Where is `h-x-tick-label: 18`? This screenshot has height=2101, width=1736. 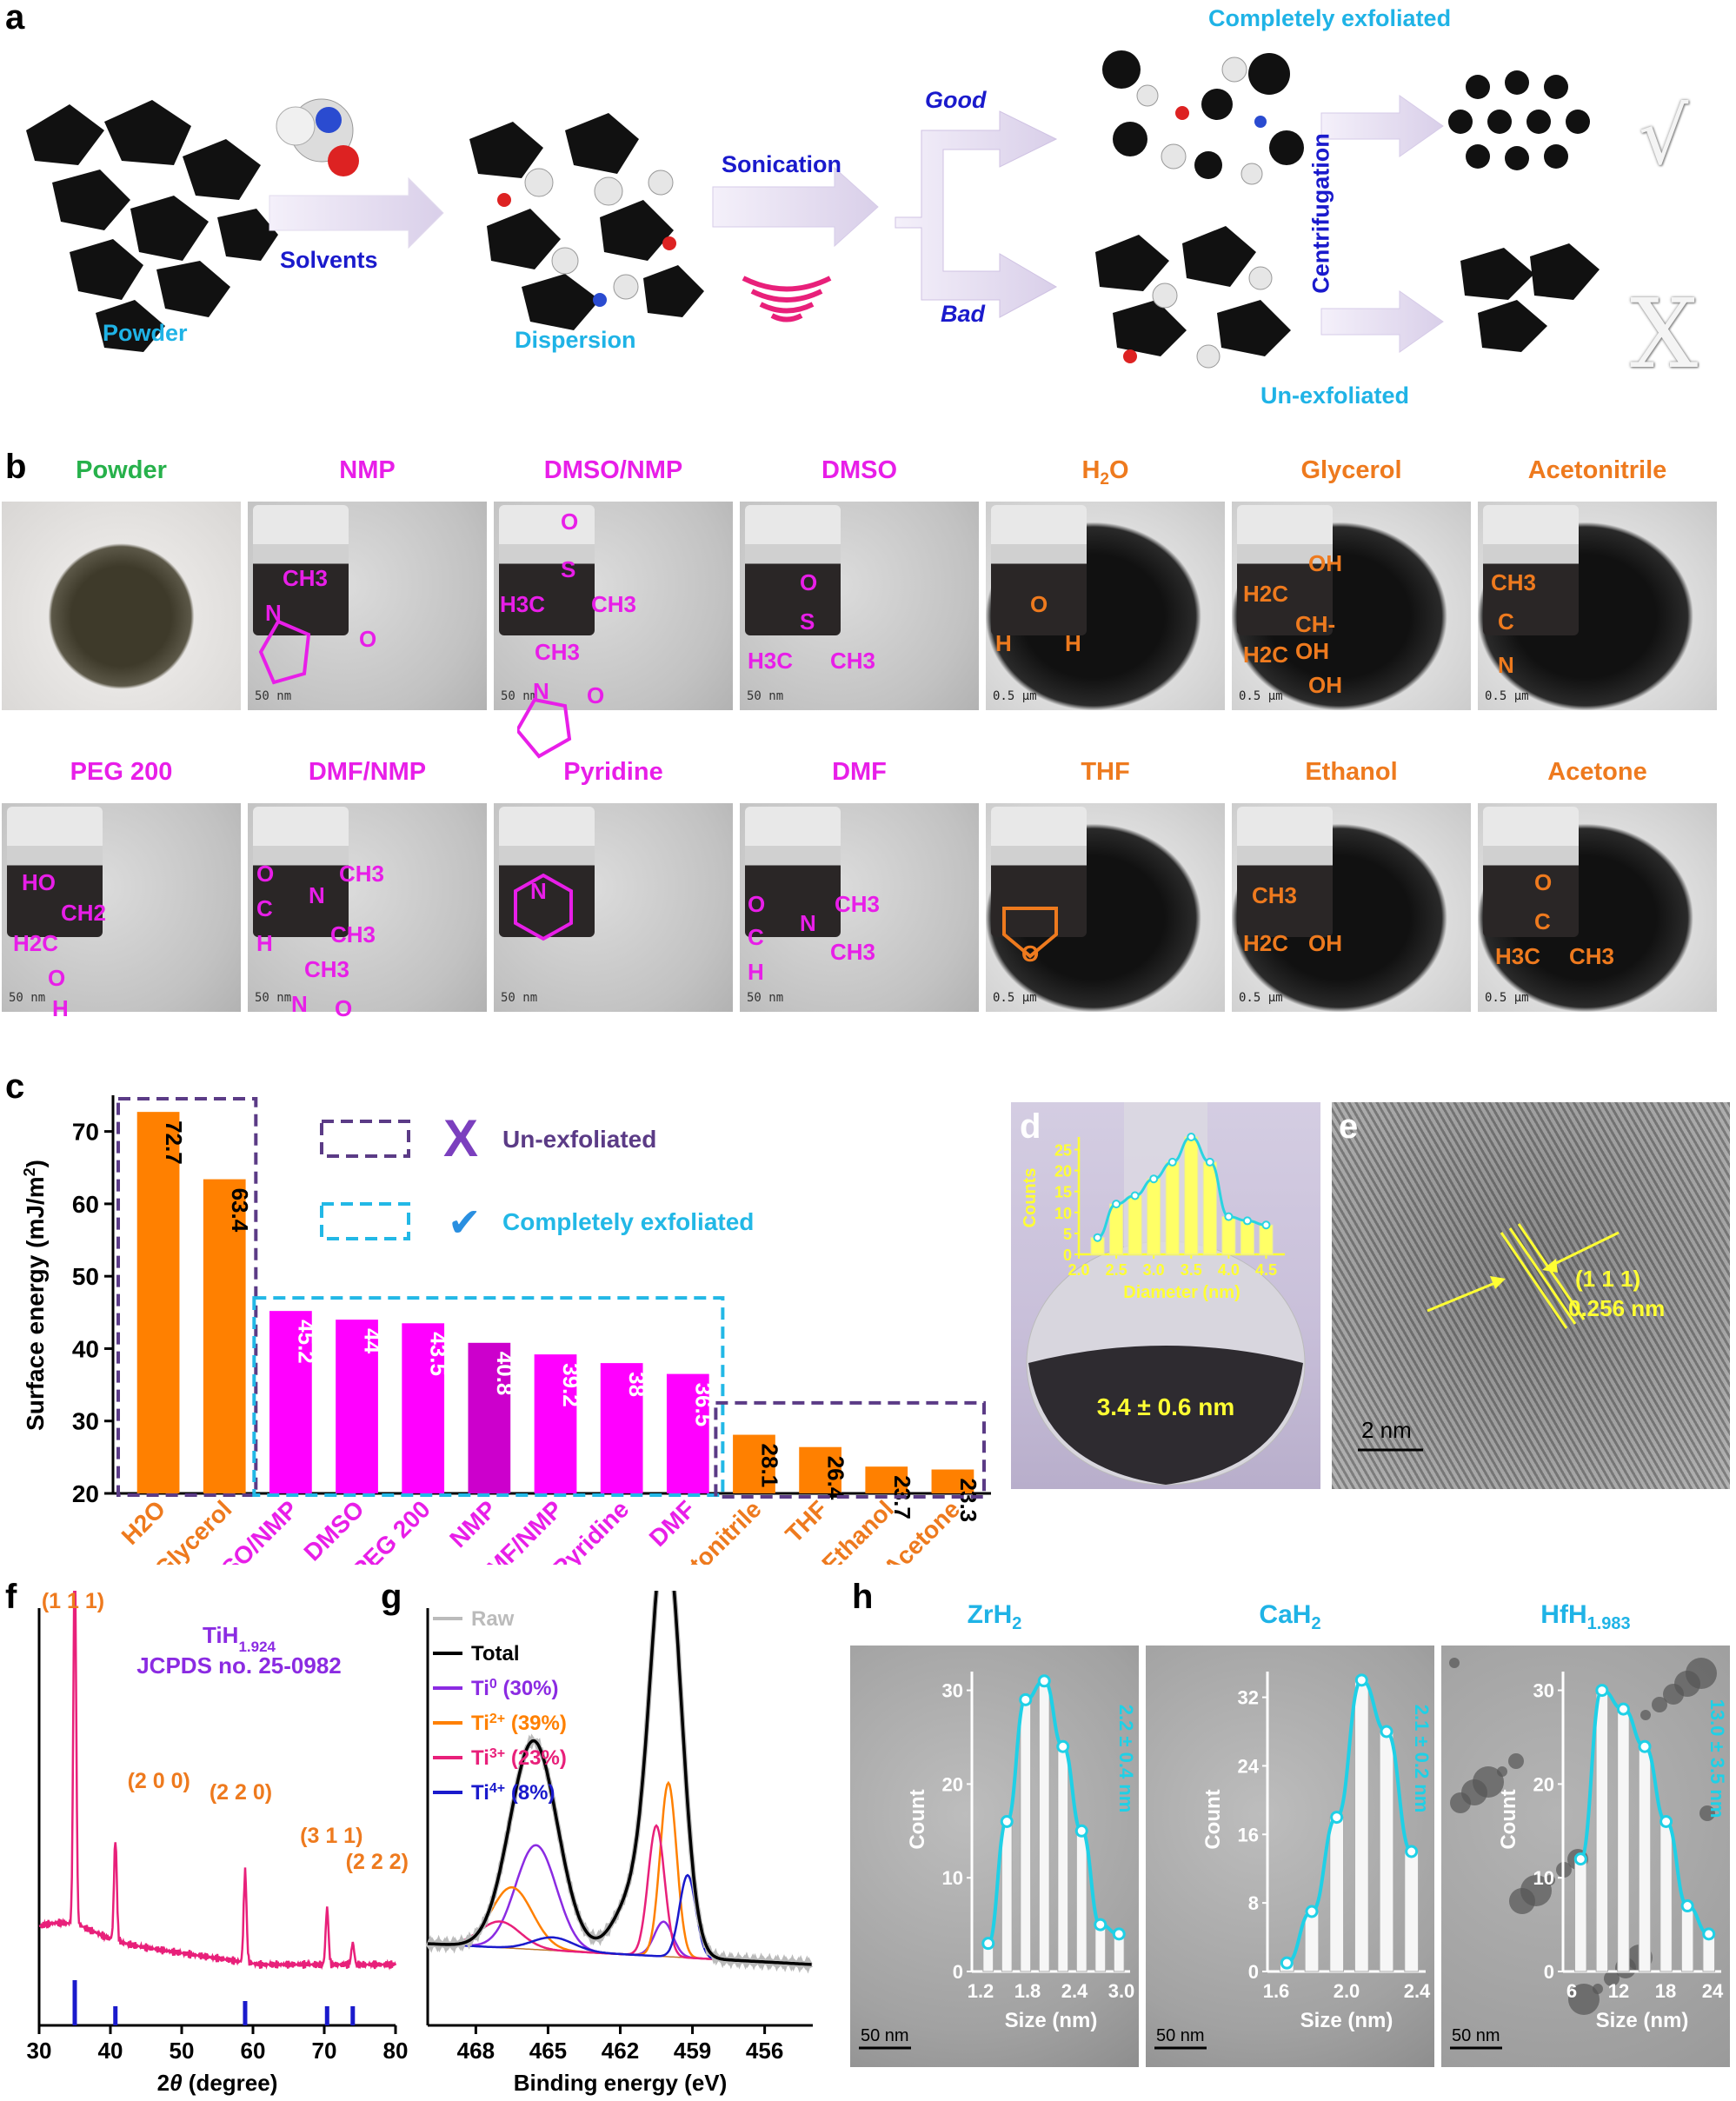 h-x-tick-label: 18 is located at coordinates (1665, 1991).